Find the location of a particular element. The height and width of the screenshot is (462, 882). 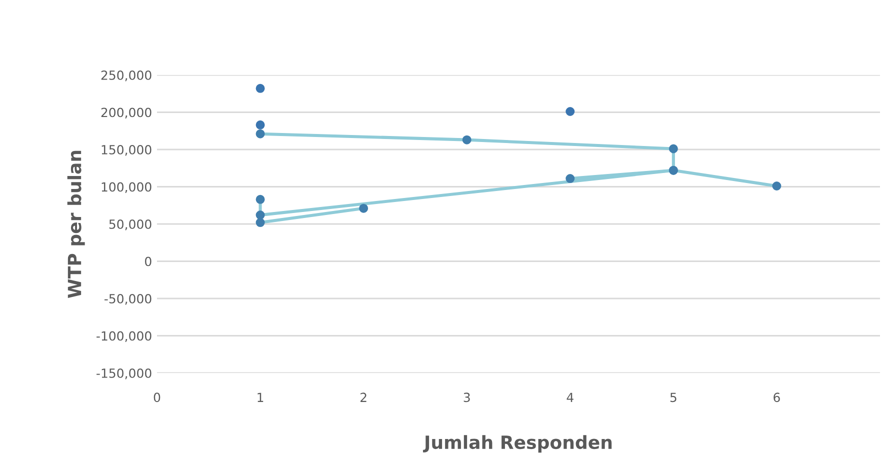

y-tick-label: -150,000 is located at coordinates (124, 374).